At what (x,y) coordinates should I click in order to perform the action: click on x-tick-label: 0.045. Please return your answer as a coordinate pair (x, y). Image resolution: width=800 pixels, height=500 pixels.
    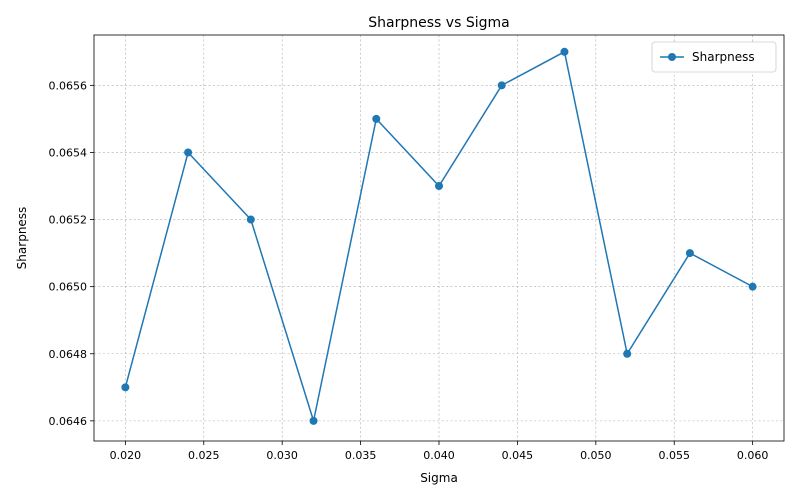
    Looking at the image, I should click on (518, 455).